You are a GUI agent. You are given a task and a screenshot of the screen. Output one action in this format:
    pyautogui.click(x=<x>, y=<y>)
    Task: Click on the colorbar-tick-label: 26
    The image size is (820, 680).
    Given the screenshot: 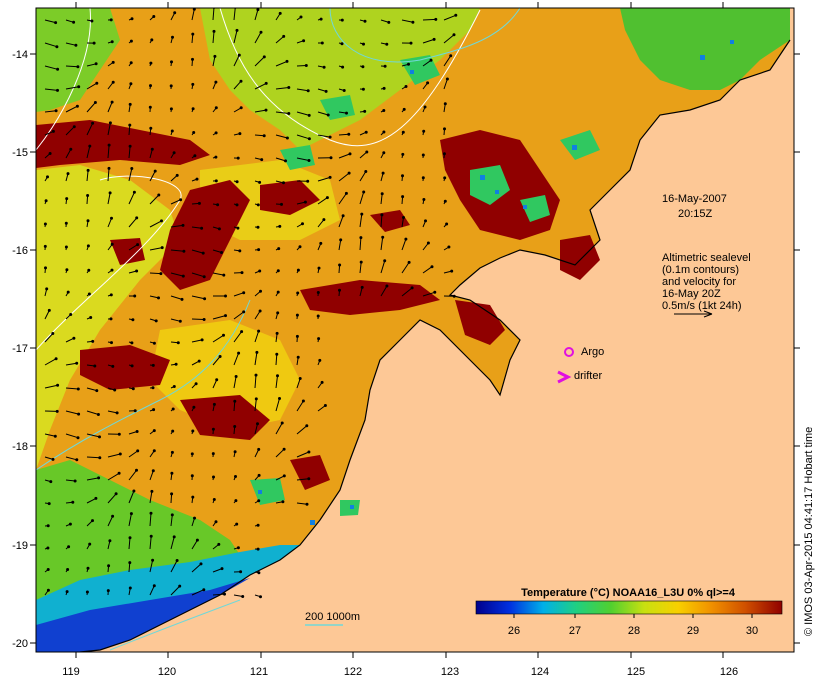 What is the action you would take?
    pyautogui.click(x=514, y=631)
    